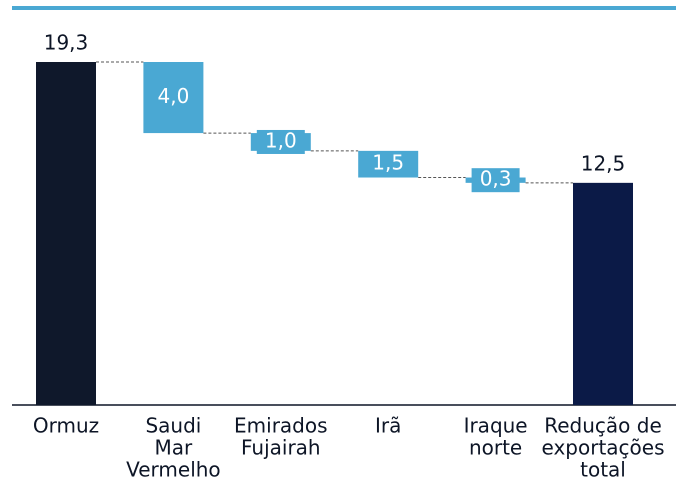  I want to click on x-tick-label: Saudi, so click(173, 426).